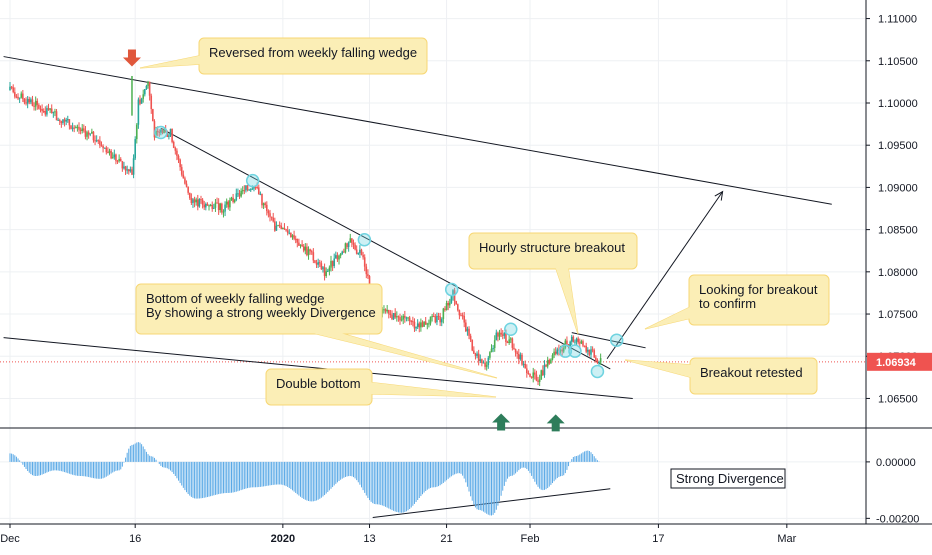 The image size is (932, 555). Describe the element at coordinates (398, 354) in the screenshot. I see `callout-bottom-wedge-tail-fill` at that location.